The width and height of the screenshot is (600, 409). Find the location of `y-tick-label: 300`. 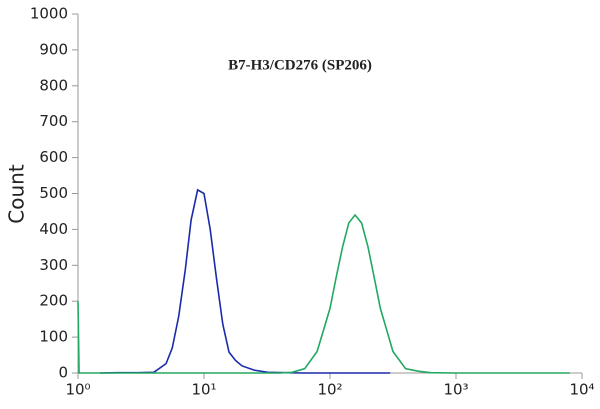

y-tick-label: 300 is located at coordinates (53, 265).